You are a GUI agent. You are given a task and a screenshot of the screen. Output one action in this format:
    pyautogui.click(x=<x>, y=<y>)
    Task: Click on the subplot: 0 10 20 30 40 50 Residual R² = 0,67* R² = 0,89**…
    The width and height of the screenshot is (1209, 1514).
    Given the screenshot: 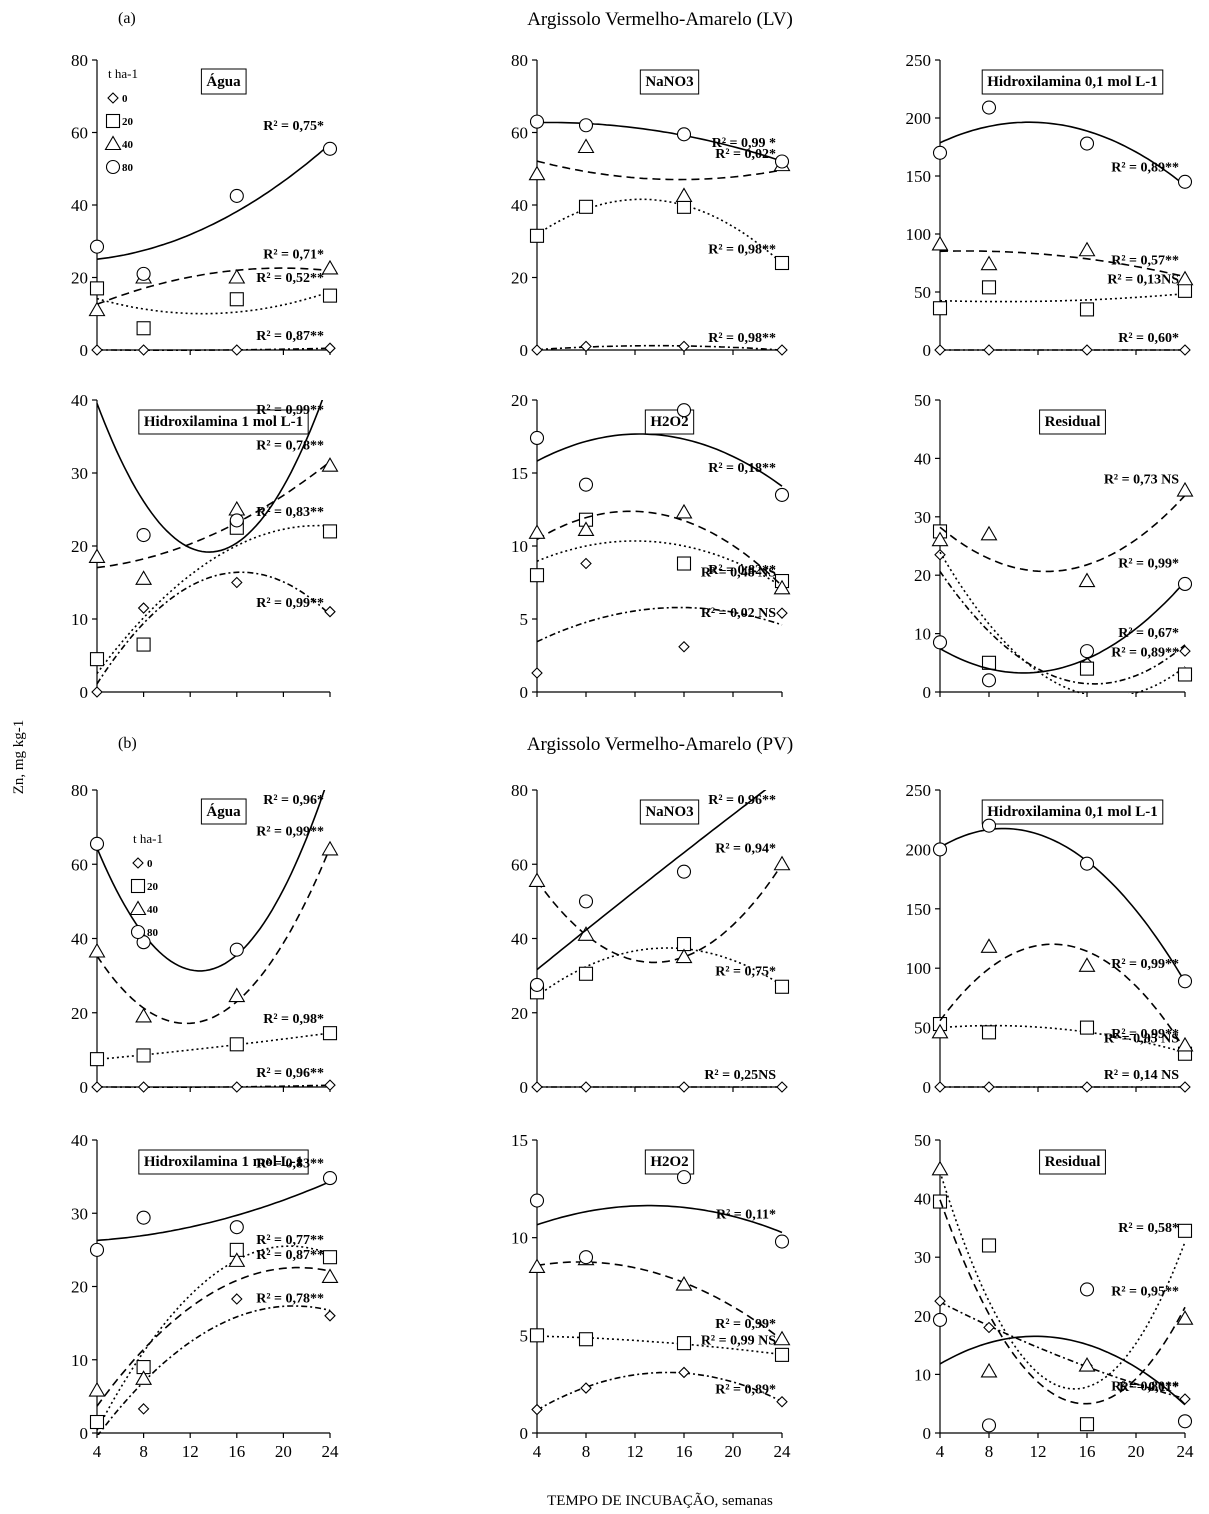 What is the action you would take?
    pyautogui.click(x=1054, y=546)
    